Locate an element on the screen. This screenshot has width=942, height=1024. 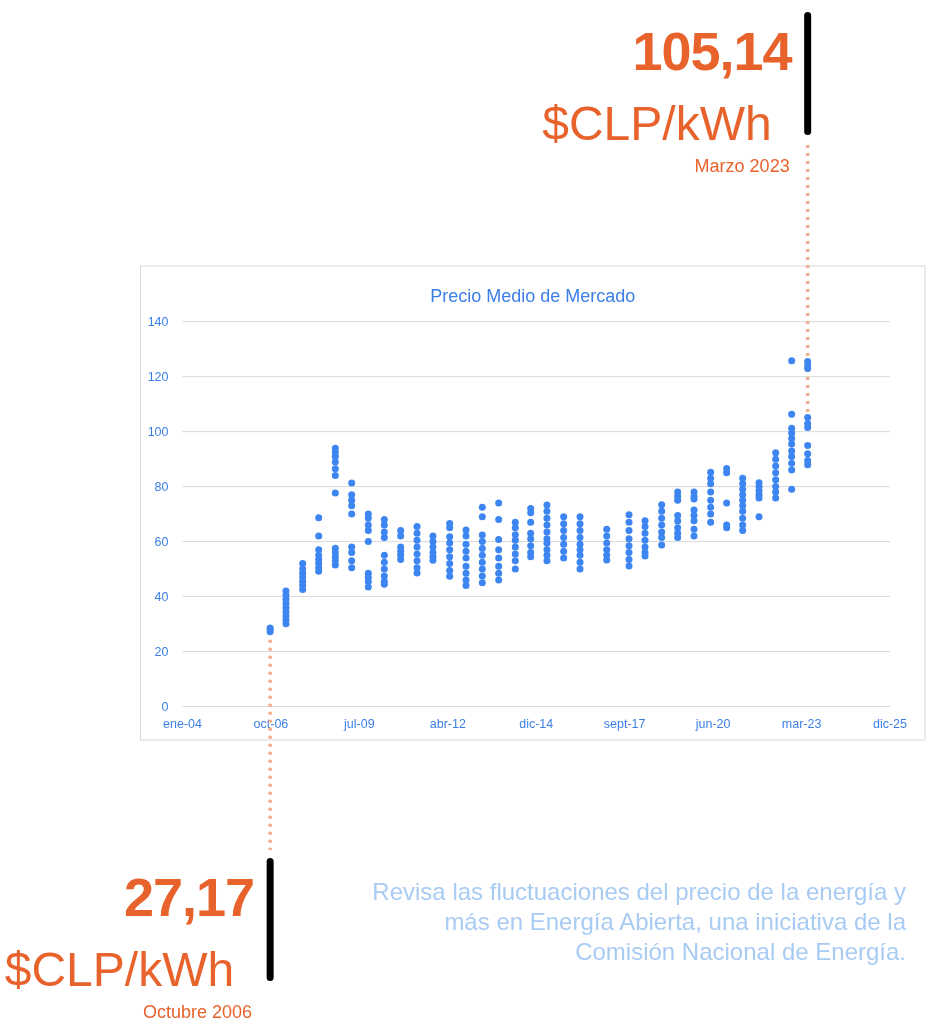
annotation: 27,17 is located at coordinates (189, 897).